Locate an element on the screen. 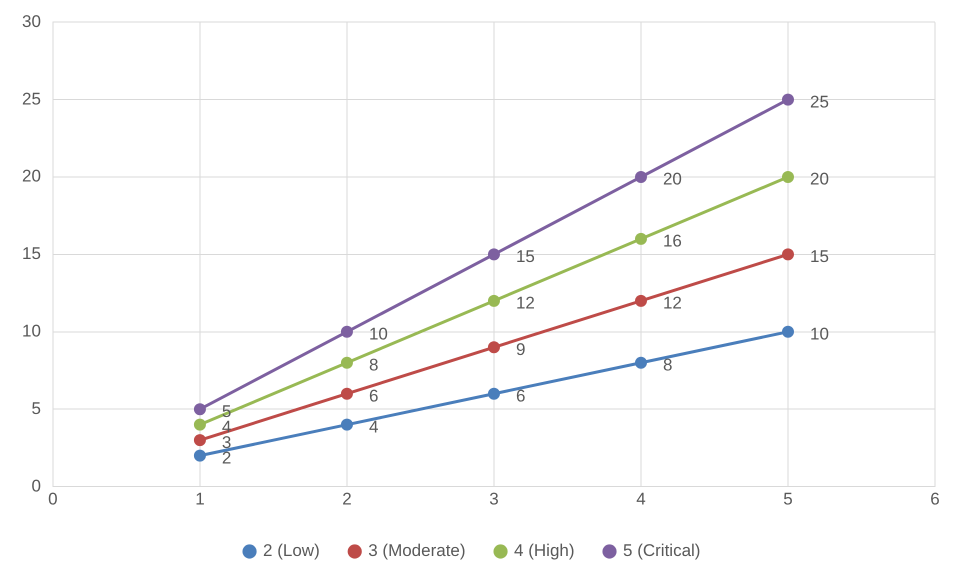 Image resolution: width=965 pixels, height=580 pixels. y-tick-label: 15 is located at coordinates (31, 254).